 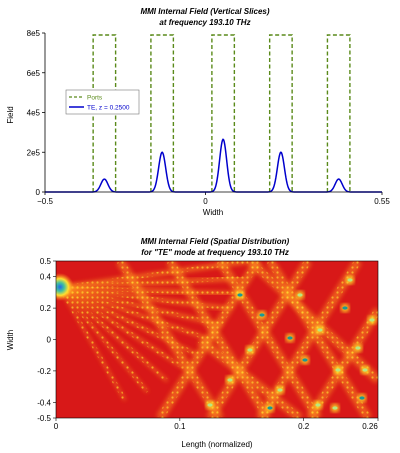 What do you see at coordinates (44, 418) in the screenshot?
I see `heatmap-y-tick-label: -0.5` at bounding box center [44, 418].